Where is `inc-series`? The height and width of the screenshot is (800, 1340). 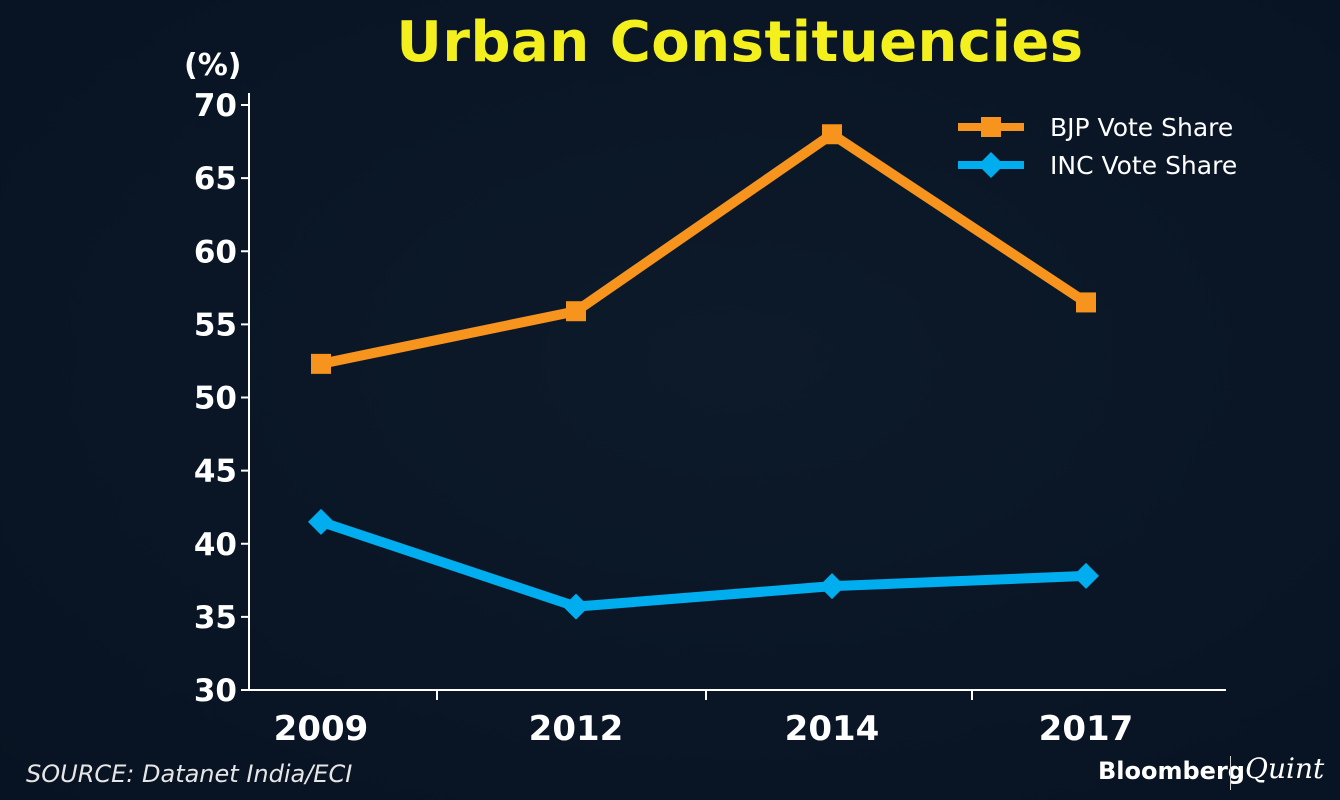
inc-series is located at coordinates (703, 564).